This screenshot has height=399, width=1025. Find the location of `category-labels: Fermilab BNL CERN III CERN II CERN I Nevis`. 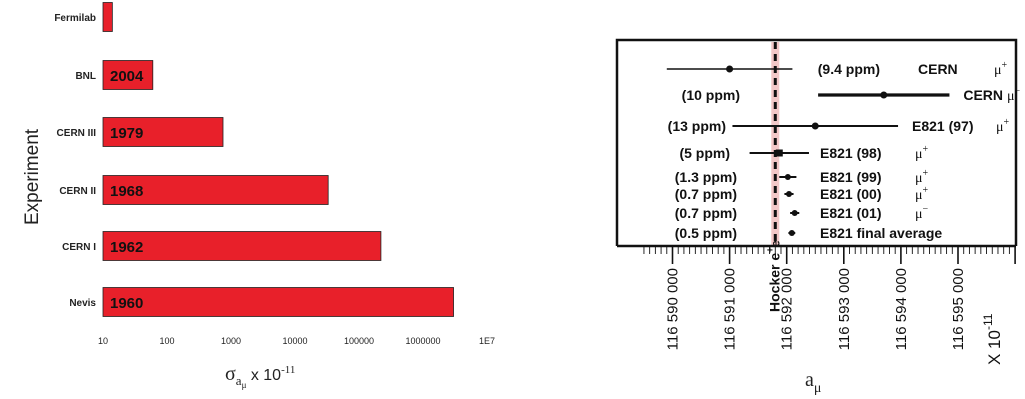

category-labels: Fermilab BNL CERN III CERN II CERN I Nevis is located at coordinates (75, 161).